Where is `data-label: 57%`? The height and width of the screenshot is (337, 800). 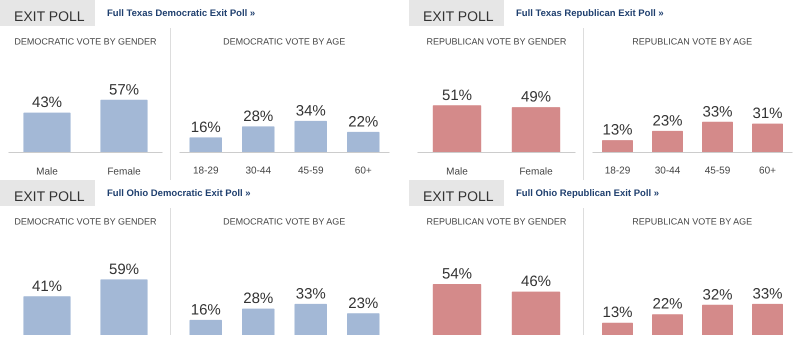
data-label: 57% is located at coordinates (124, 89).